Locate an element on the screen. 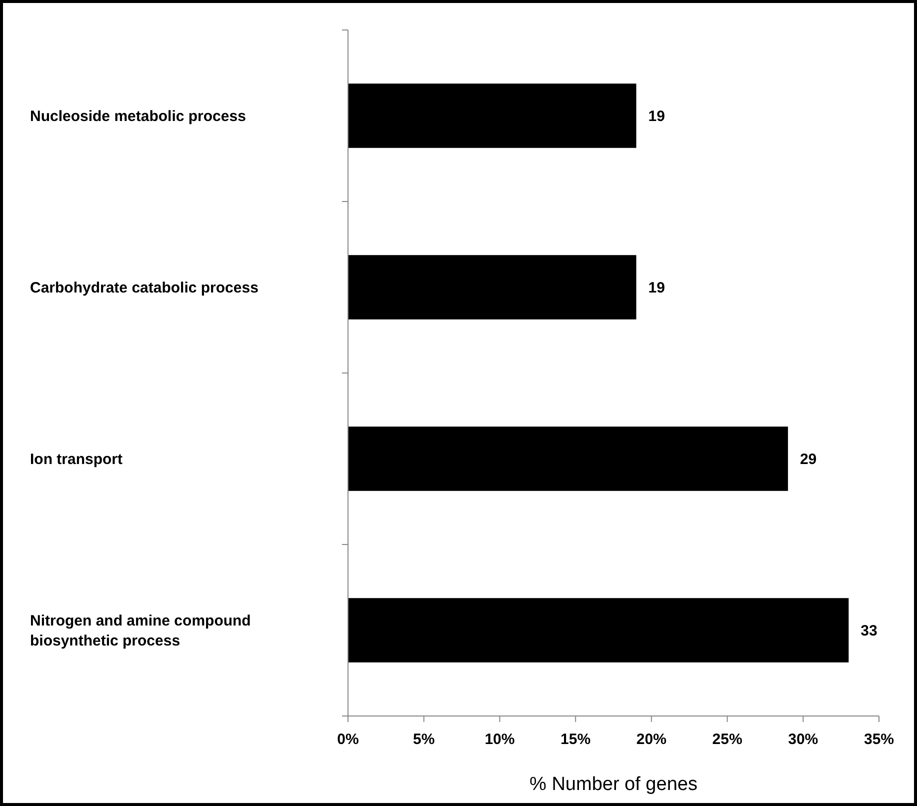 This screenshot has width=917, height=806. data-label: 29 is located at coordinates (808, 459).